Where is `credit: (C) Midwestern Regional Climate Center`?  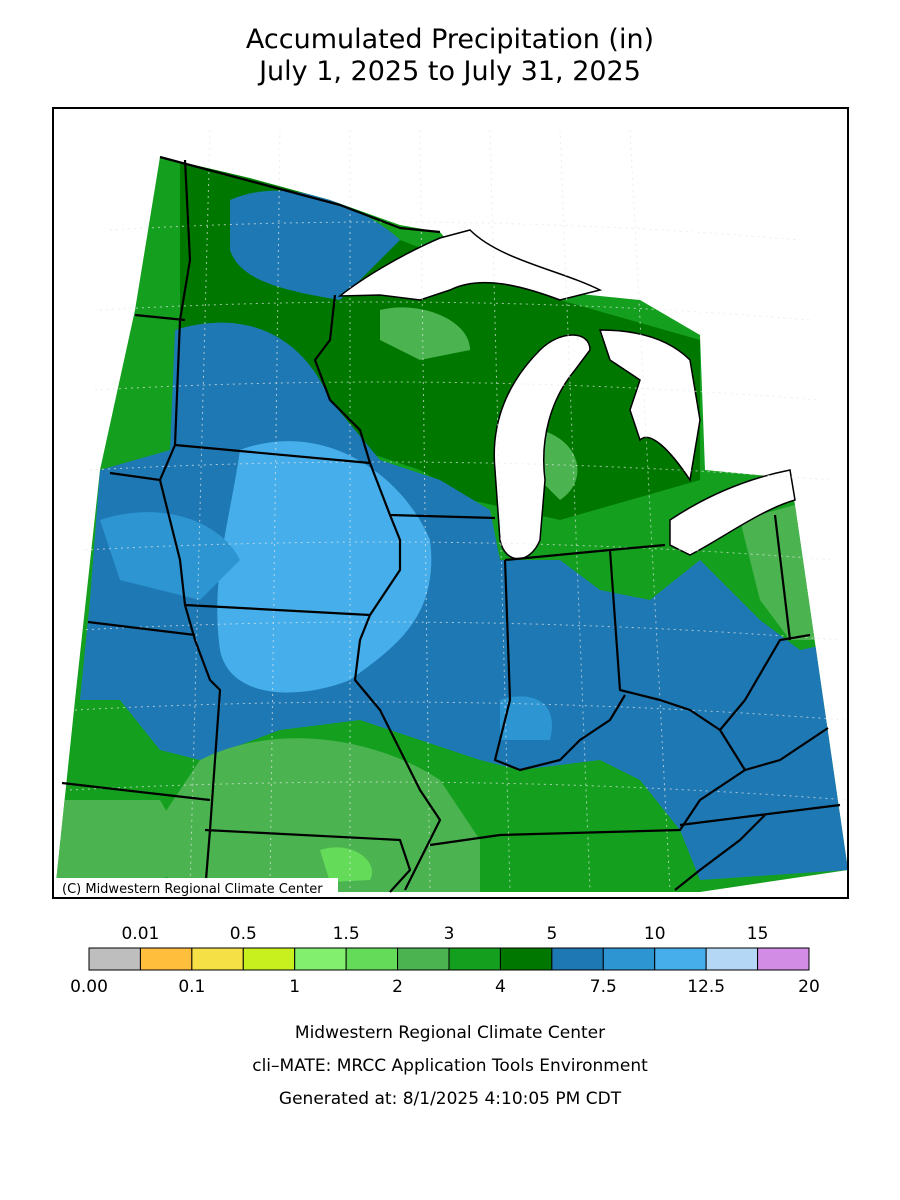
credit: (C) Midwestern Regional Climate Center is located at coordinates (192, 889).